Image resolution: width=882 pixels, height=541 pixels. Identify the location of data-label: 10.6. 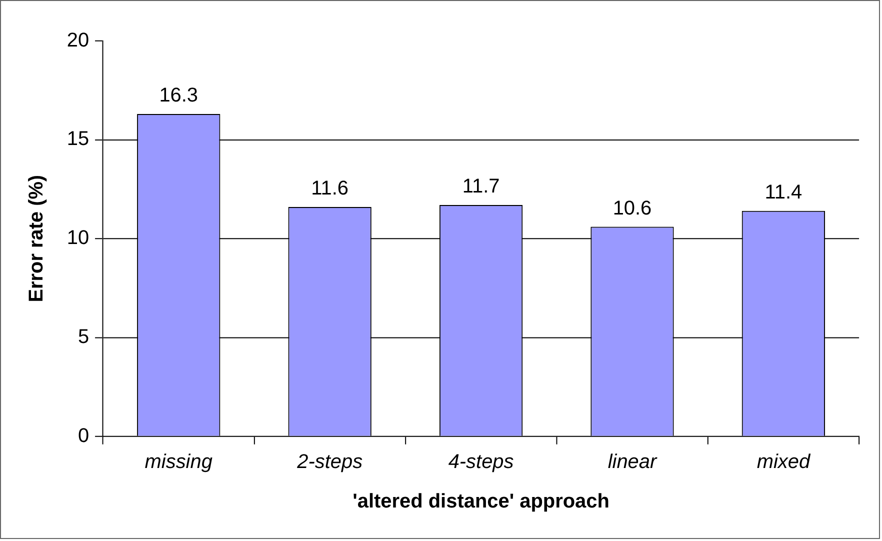
(632, 208).